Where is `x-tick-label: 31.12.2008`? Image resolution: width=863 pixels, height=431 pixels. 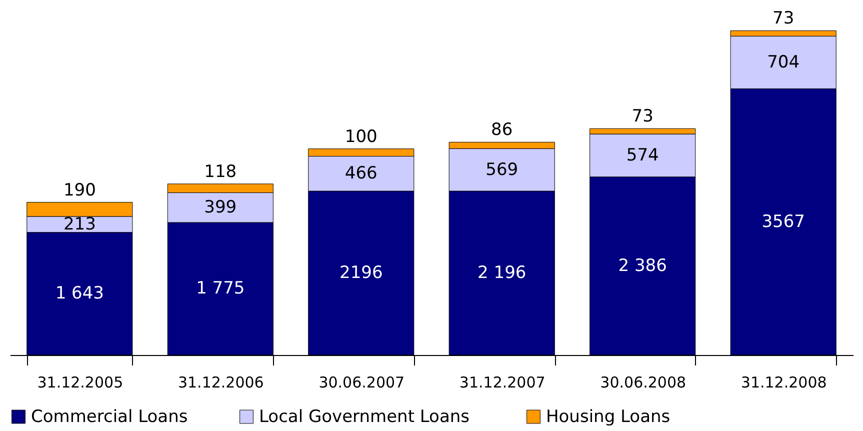
x-tick-label: 31.12.2008 is located at coordinates (783, 383).